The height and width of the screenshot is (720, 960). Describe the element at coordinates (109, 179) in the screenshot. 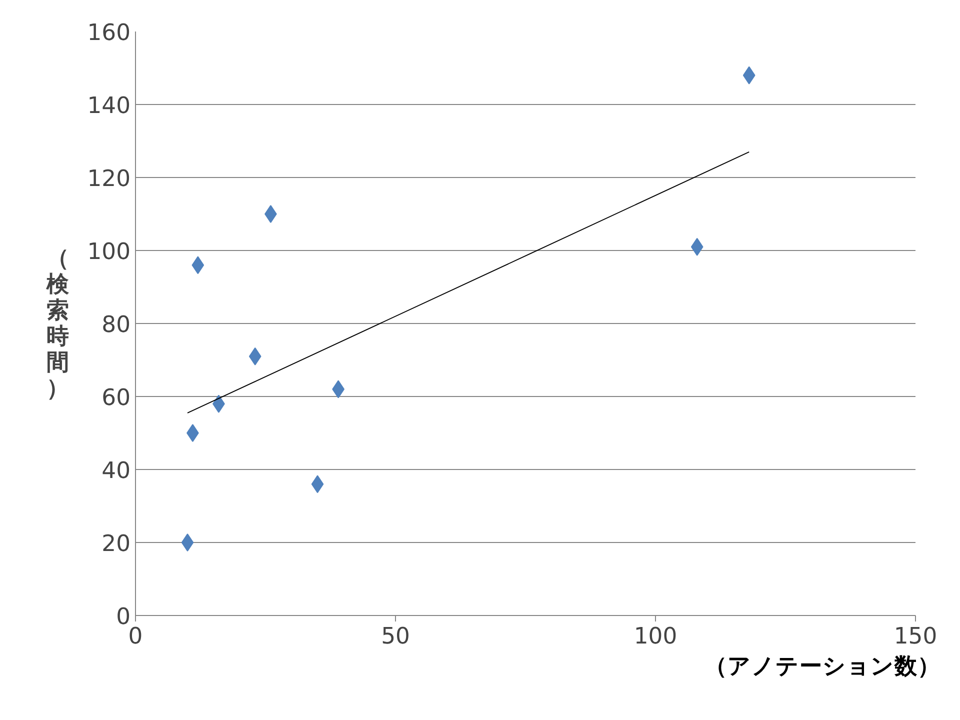

I see `y-tick-label: 120` at that location.